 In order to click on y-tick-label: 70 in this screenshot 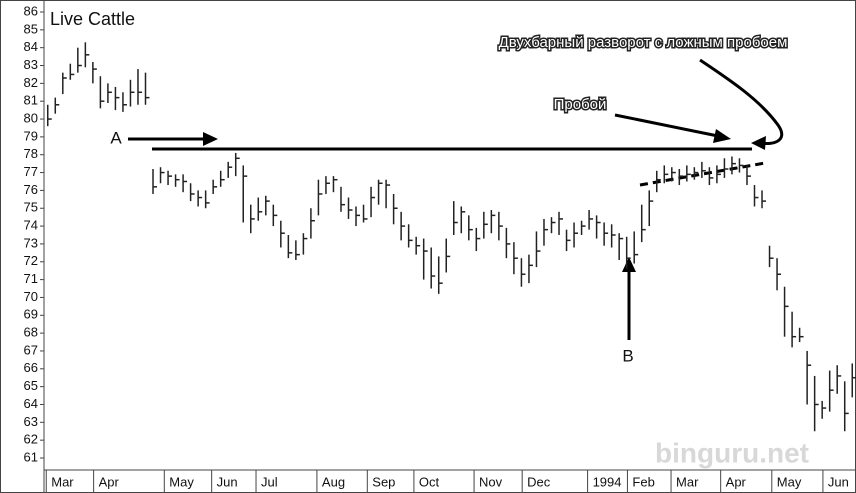, I will do `click(31, 296)`.